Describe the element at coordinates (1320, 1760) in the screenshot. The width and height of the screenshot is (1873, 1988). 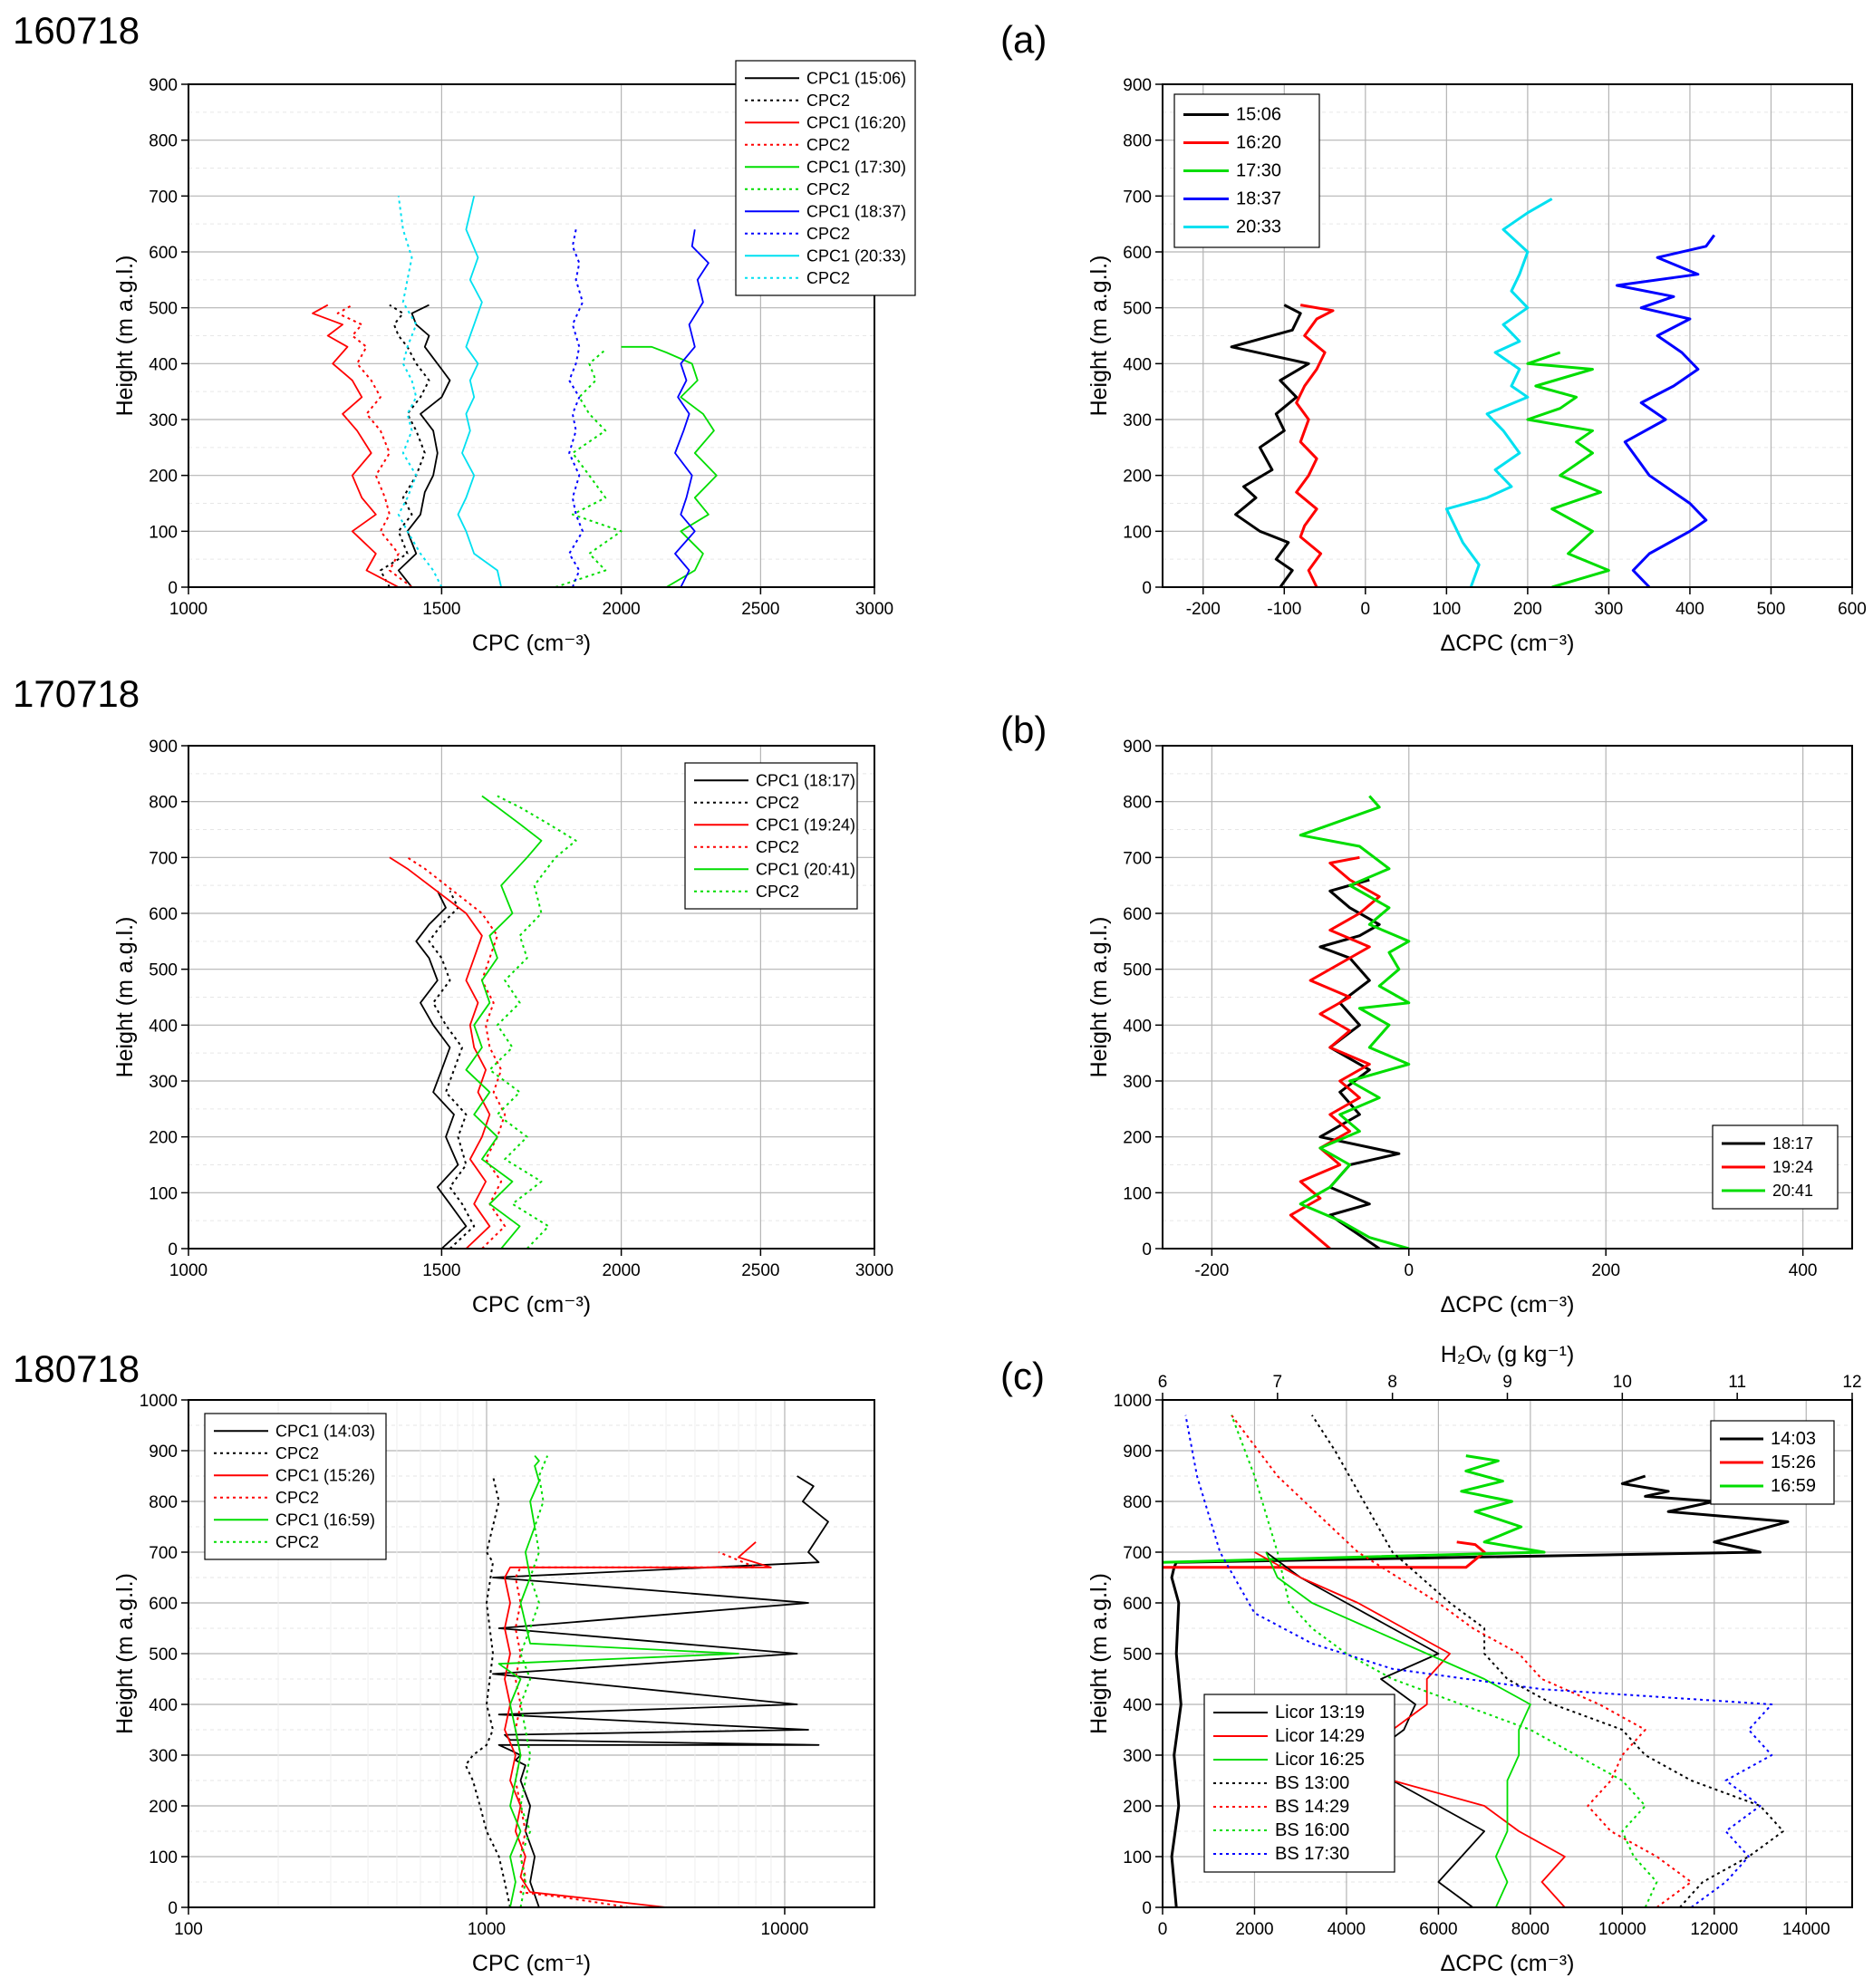
I see `legend-label: Licor 16:25` at that location.